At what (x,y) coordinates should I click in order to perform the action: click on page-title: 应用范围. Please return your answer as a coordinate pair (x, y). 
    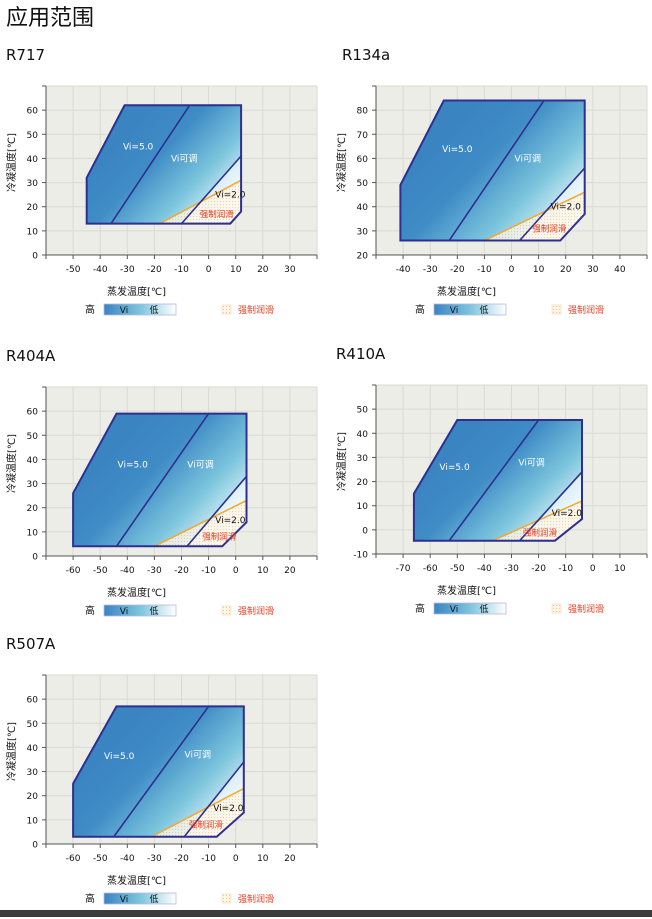
    Looking at the image, I should click on (50, 18).